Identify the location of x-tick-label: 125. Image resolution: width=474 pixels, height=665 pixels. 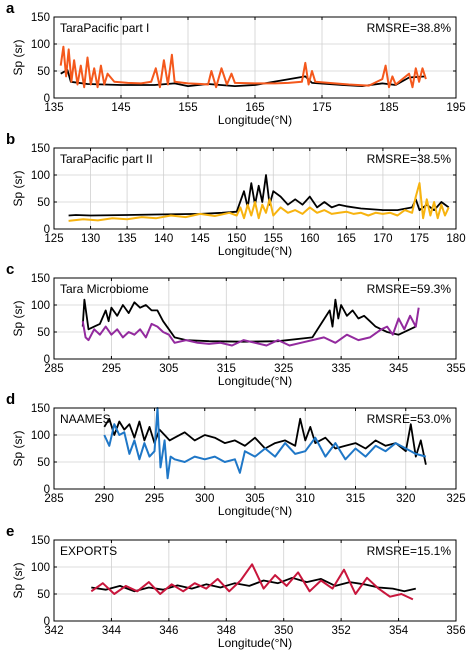
(53, 239).